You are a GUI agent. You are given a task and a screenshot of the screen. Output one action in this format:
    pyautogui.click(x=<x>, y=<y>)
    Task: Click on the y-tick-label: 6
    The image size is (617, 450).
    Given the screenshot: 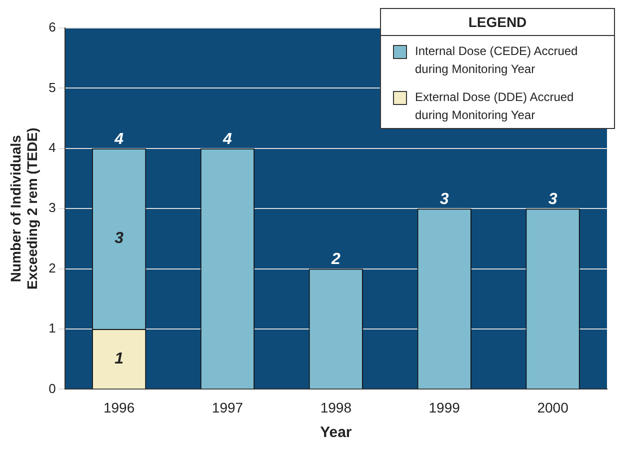 What is the action you would take?
    pyautogui.click(x=52, y=27)
    